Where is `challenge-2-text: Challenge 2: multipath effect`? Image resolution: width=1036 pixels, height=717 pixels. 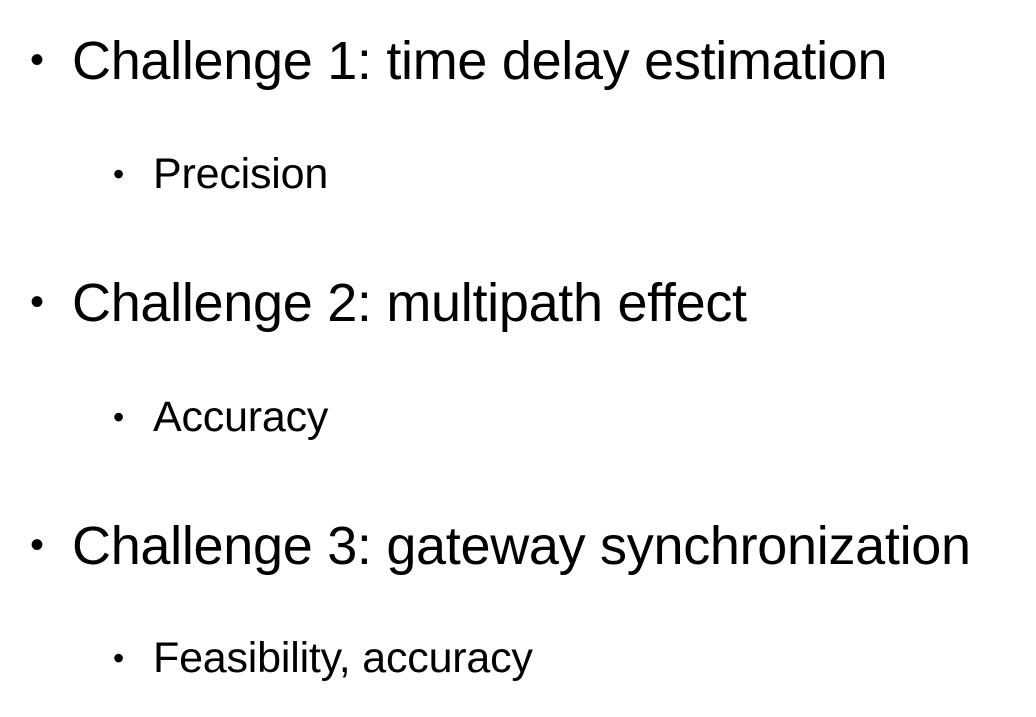
challenge-2-text: Challenge 2: multipath effect is located at coordinates (409, 303).